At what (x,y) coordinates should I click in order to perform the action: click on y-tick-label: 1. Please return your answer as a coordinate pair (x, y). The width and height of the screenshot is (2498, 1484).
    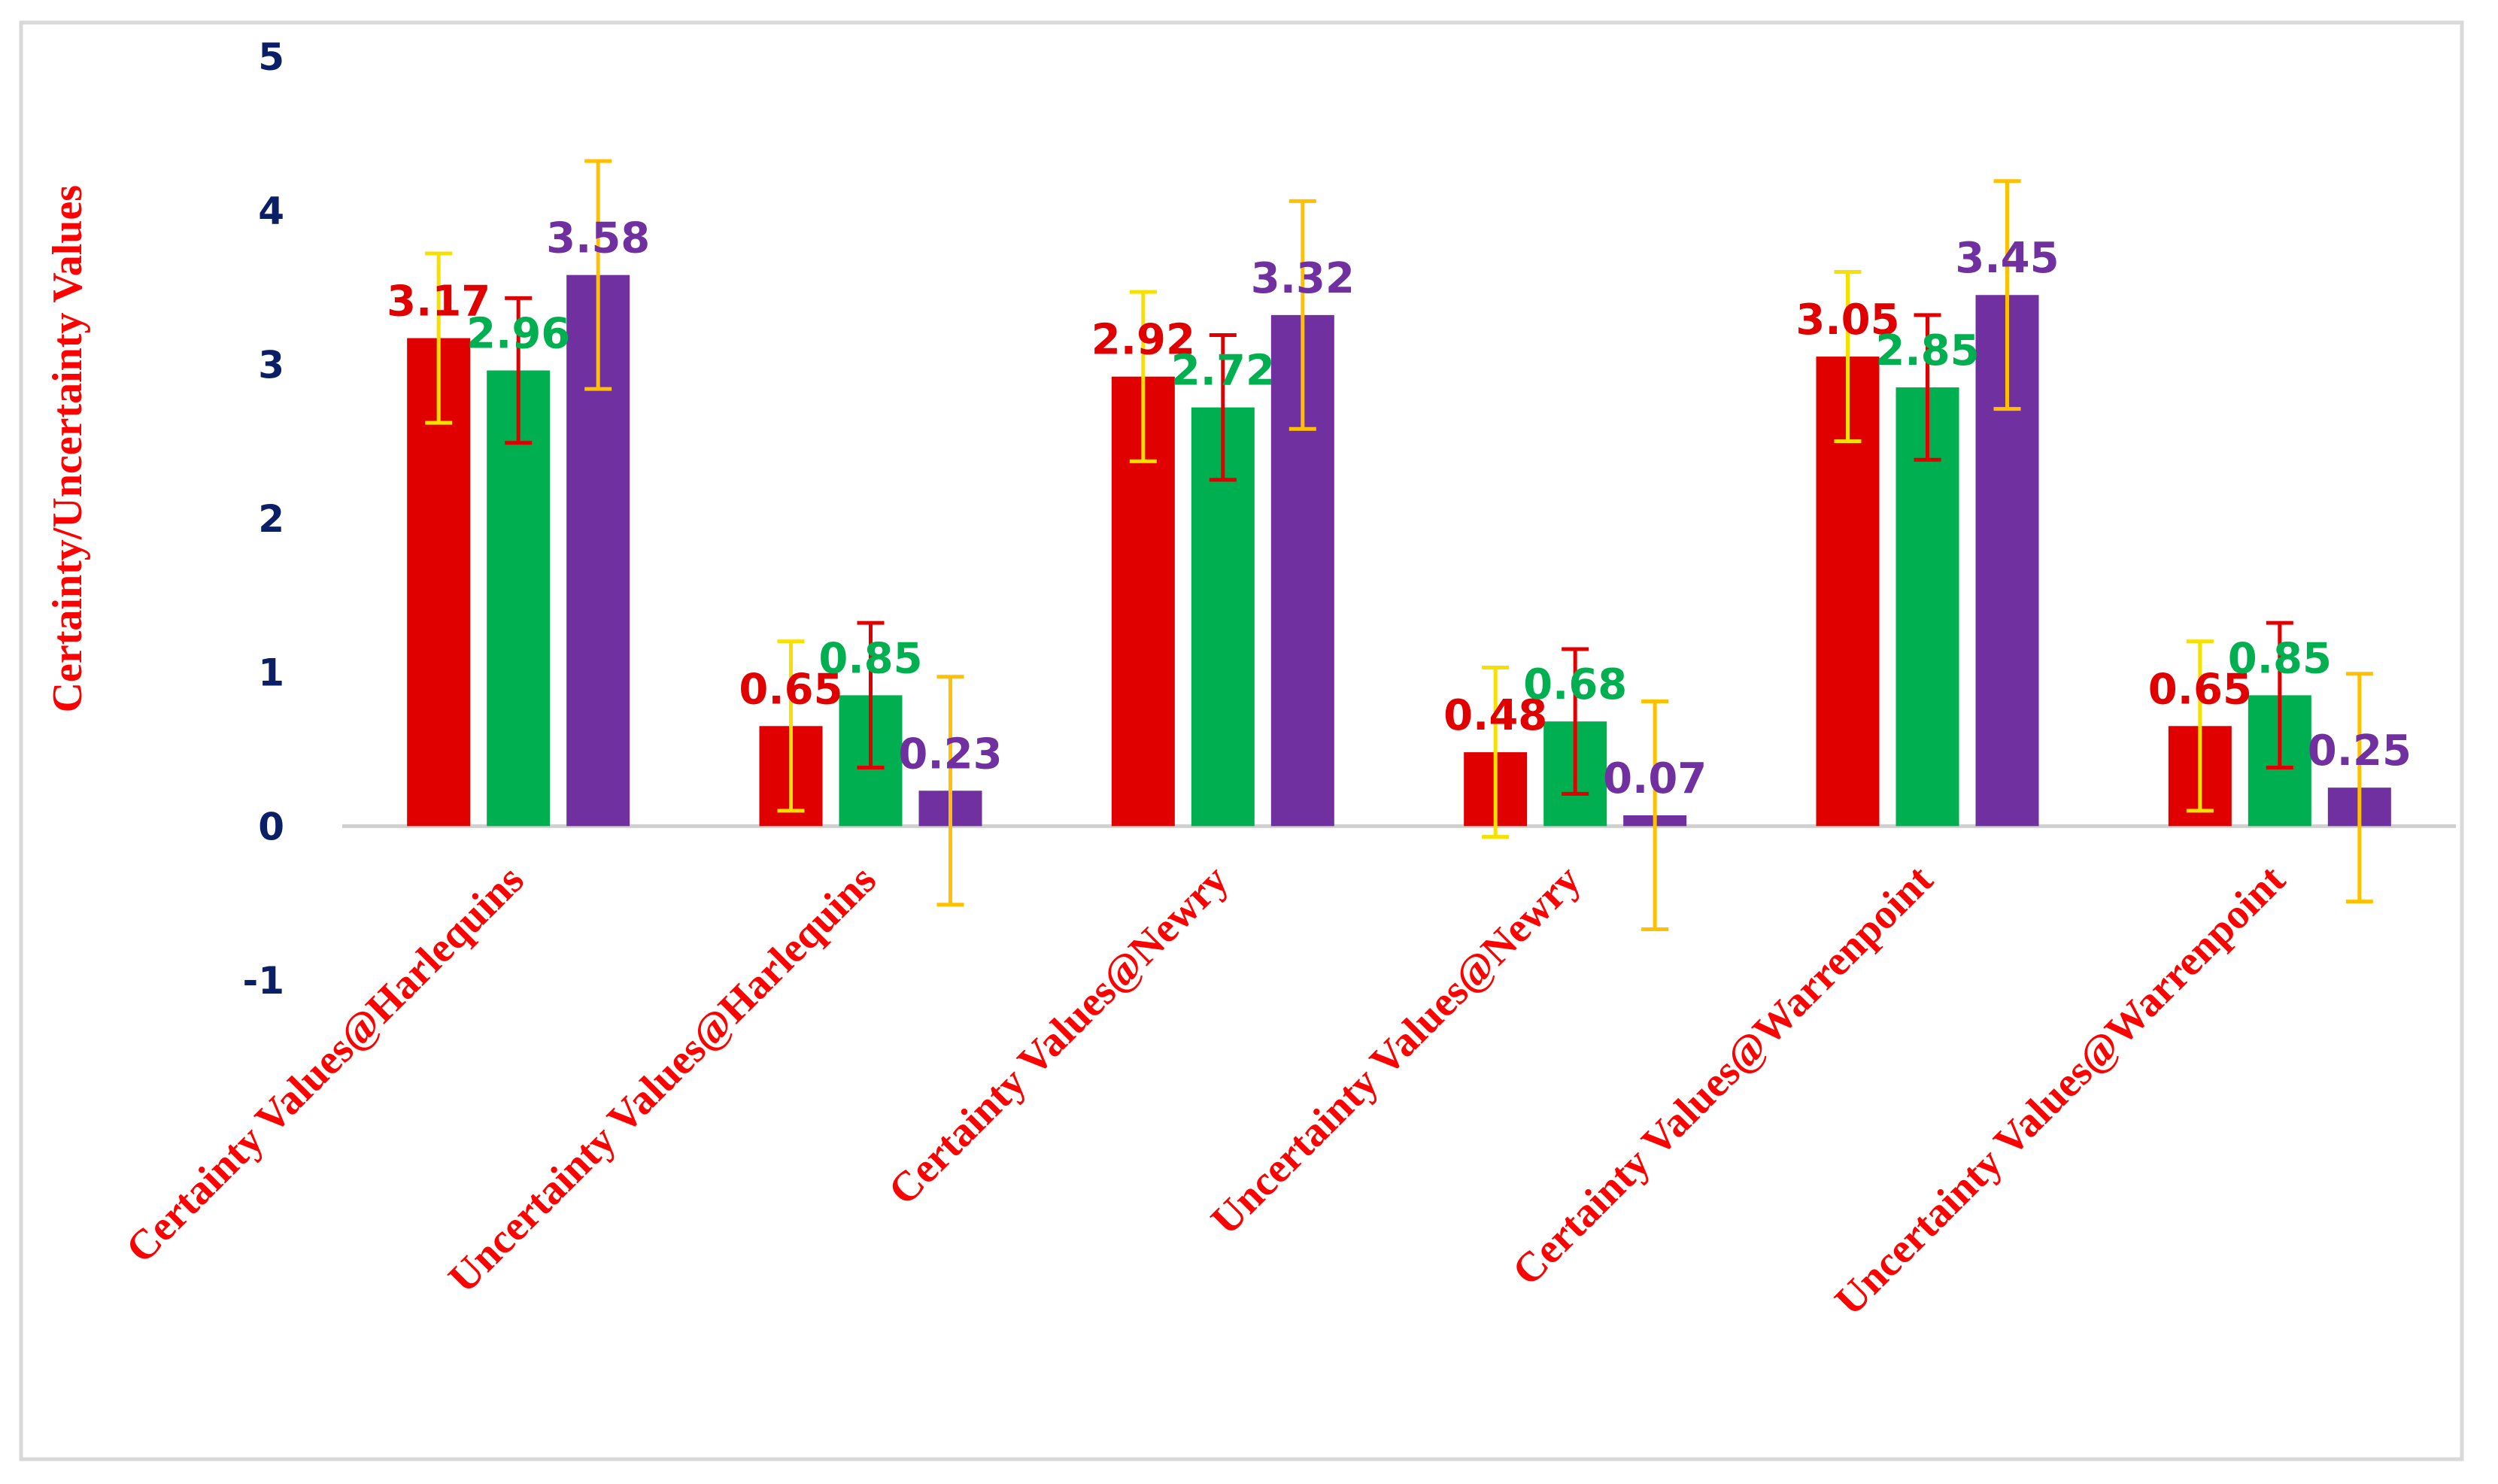
    Looking at the image, I should click on (271, 673).